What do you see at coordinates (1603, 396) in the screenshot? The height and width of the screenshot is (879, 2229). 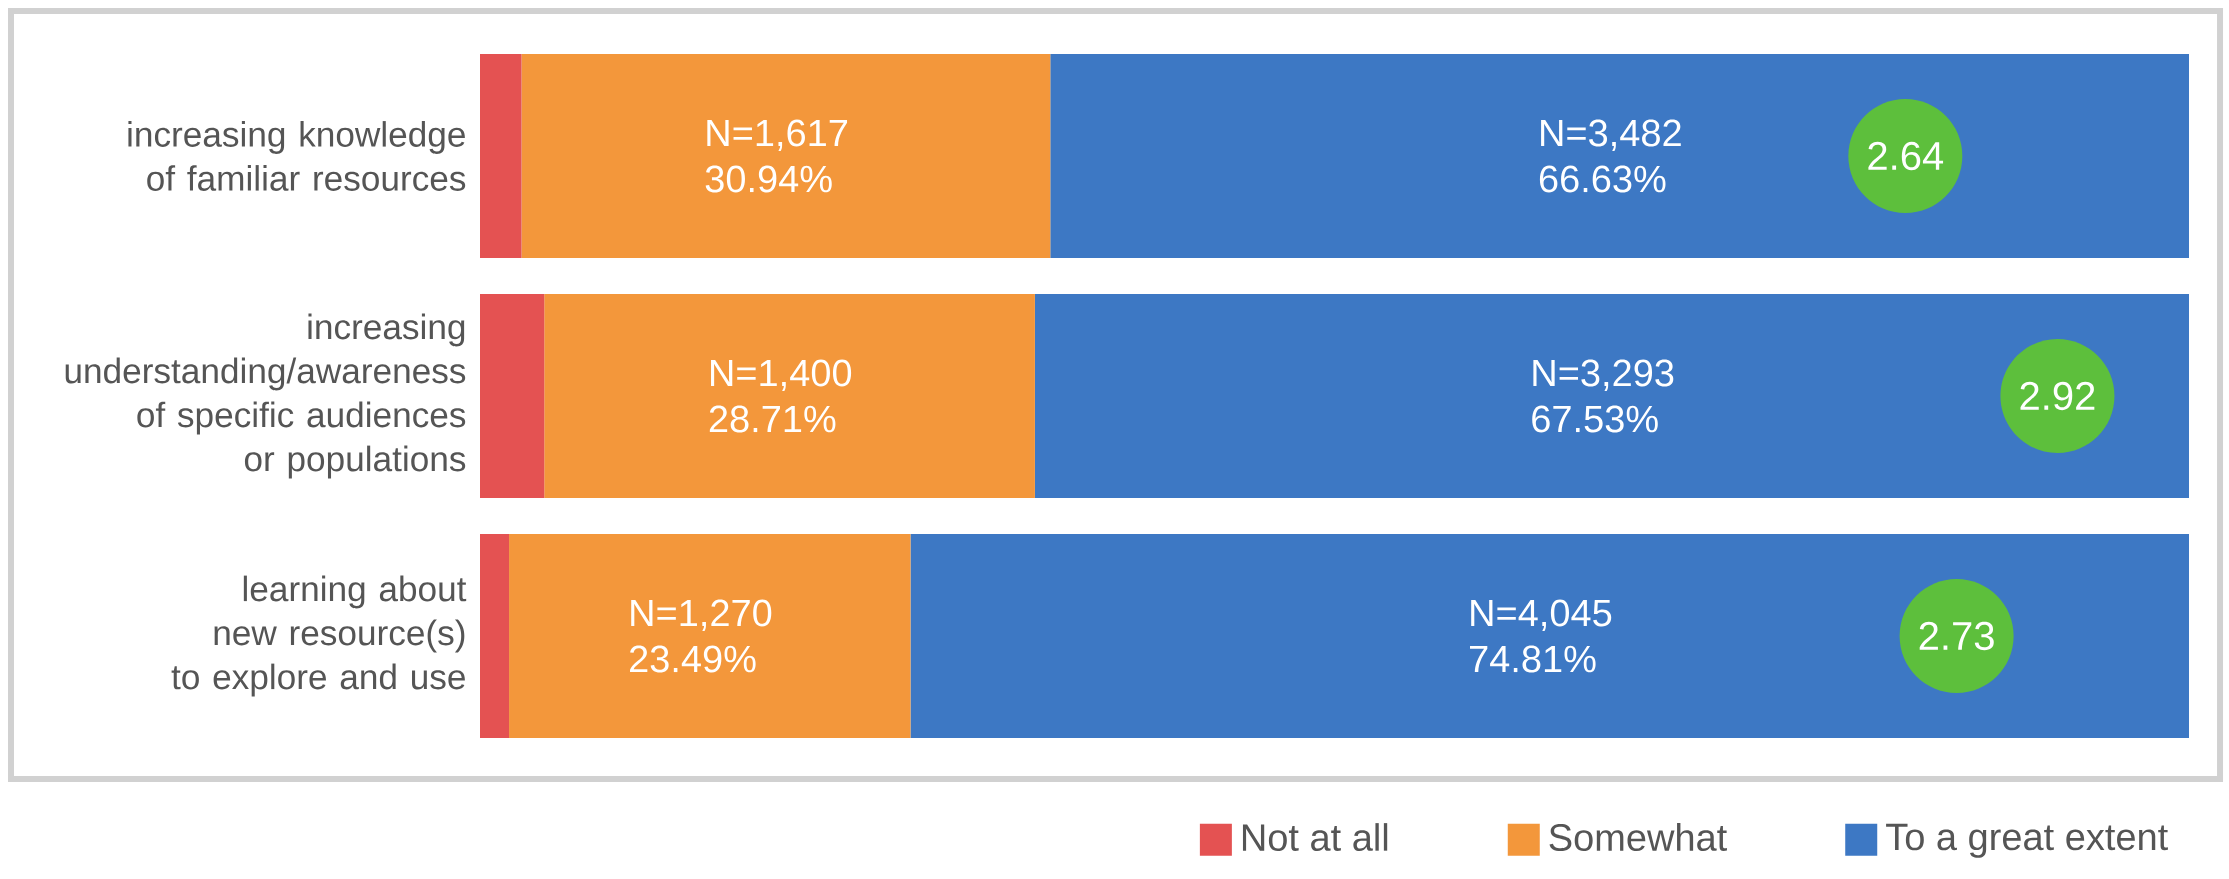 I see `data-label: N=3,293 67.53%` at bounding box center [1603, 396].